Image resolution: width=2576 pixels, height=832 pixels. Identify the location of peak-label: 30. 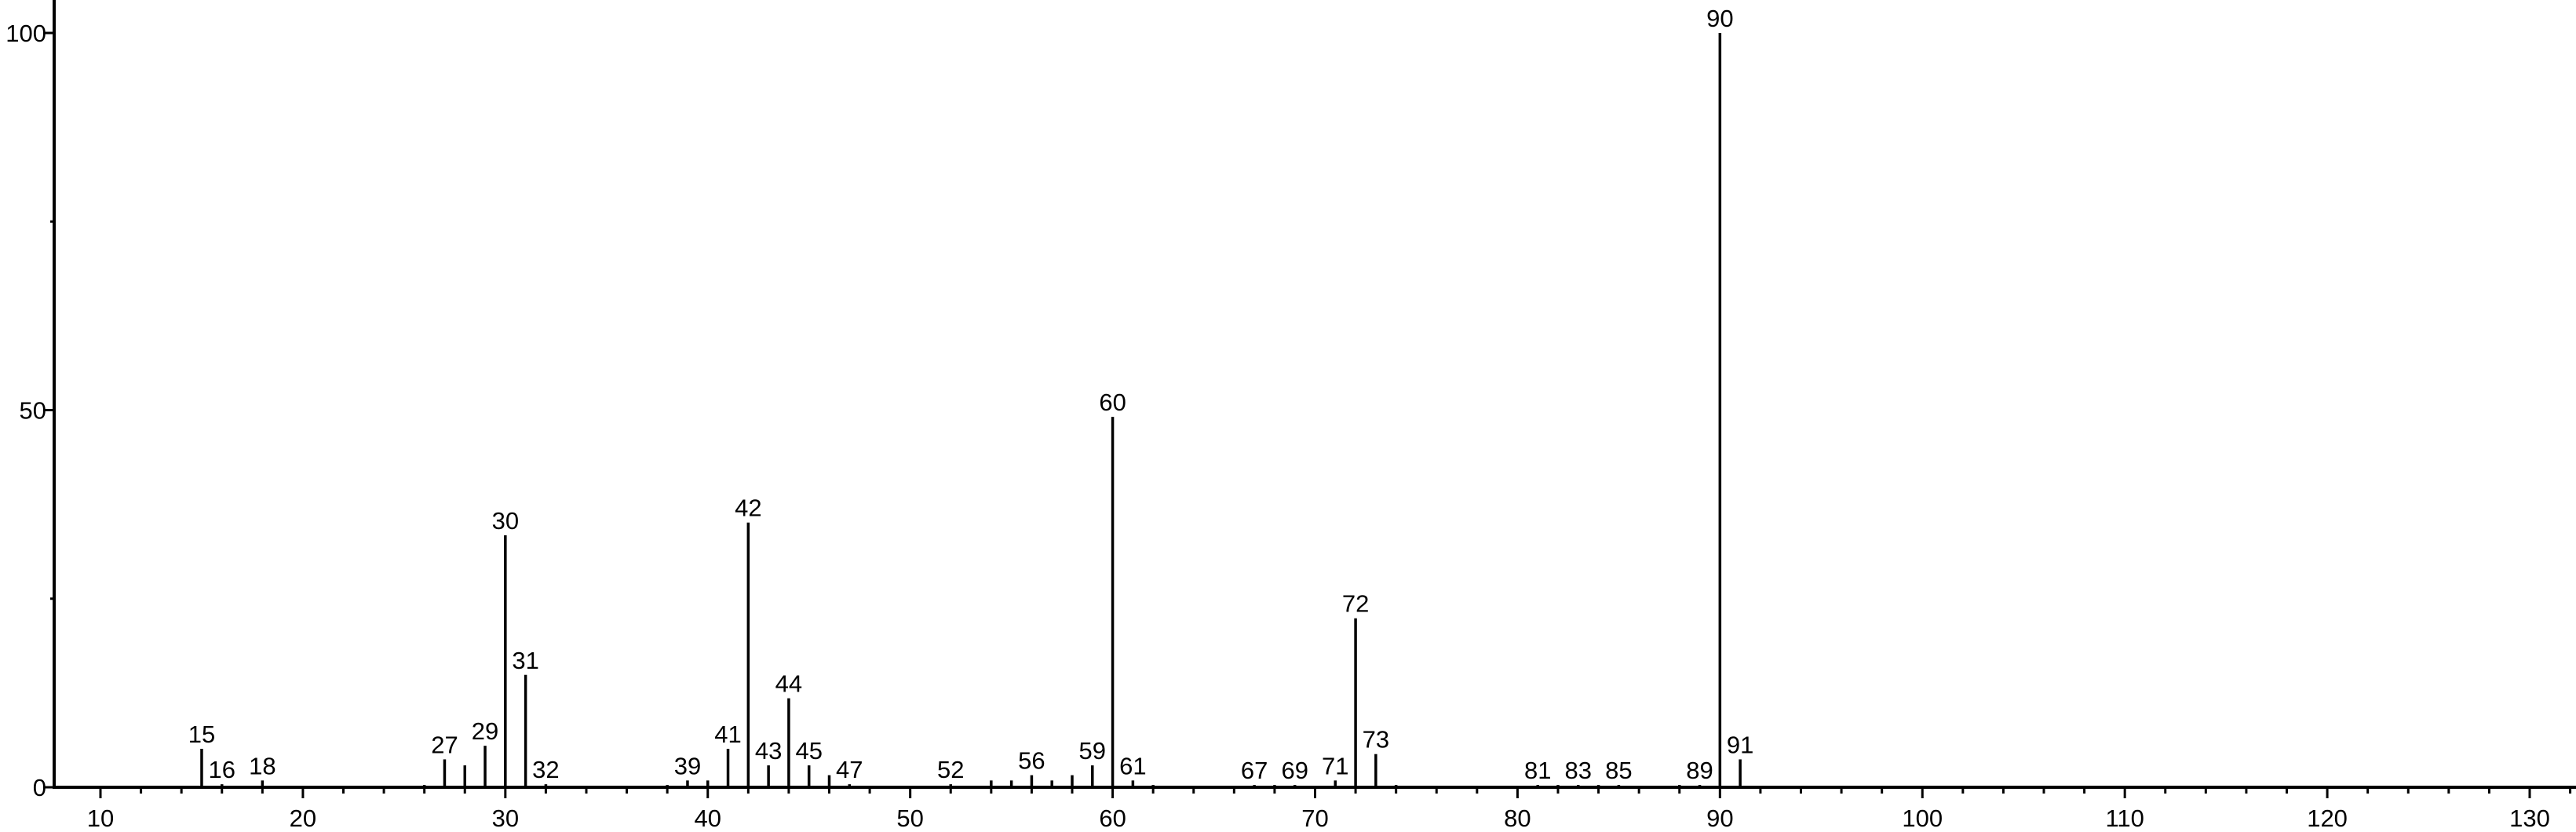
(505, 521).